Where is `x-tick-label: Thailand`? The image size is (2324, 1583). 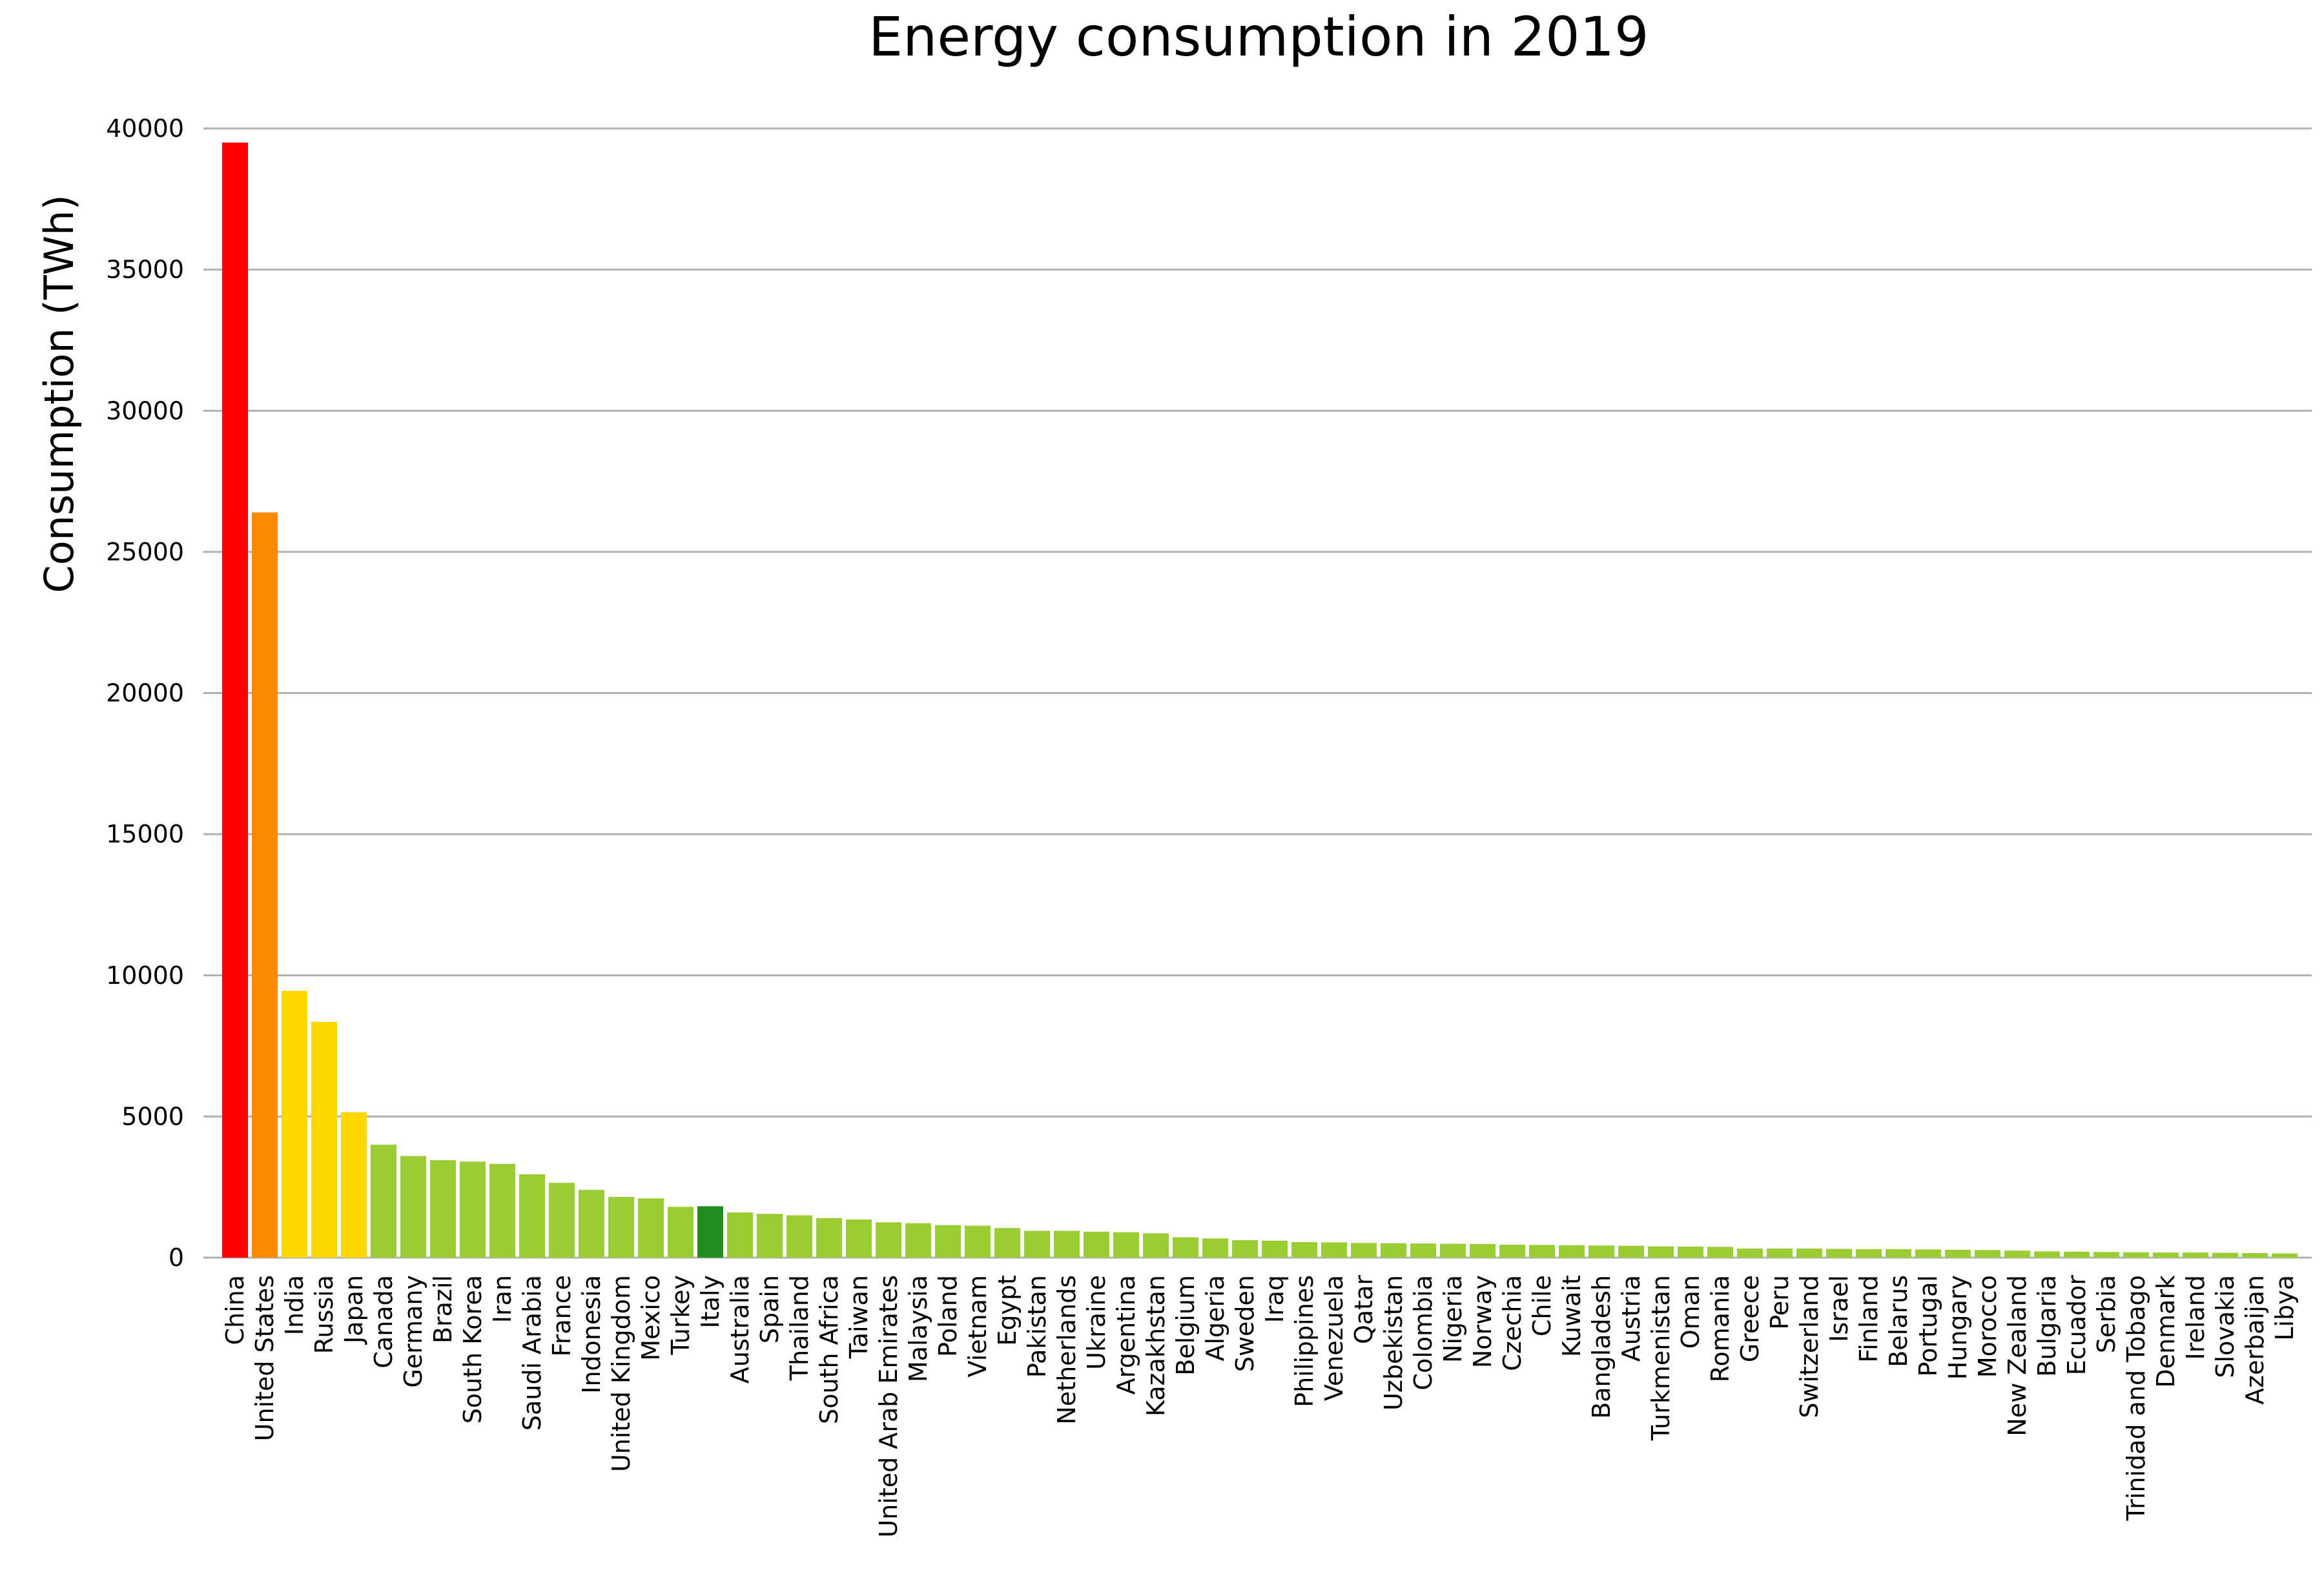 x-tick-label: Thailand is located at coordinates (799, 1328).